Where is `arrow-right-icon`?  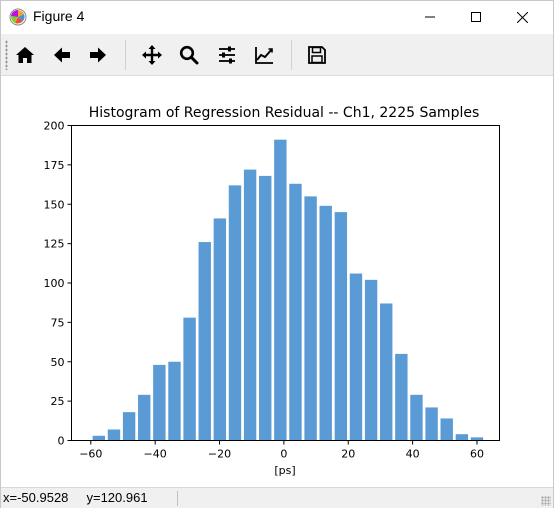
arrow-right-icon is located at coordinates (98, 55).